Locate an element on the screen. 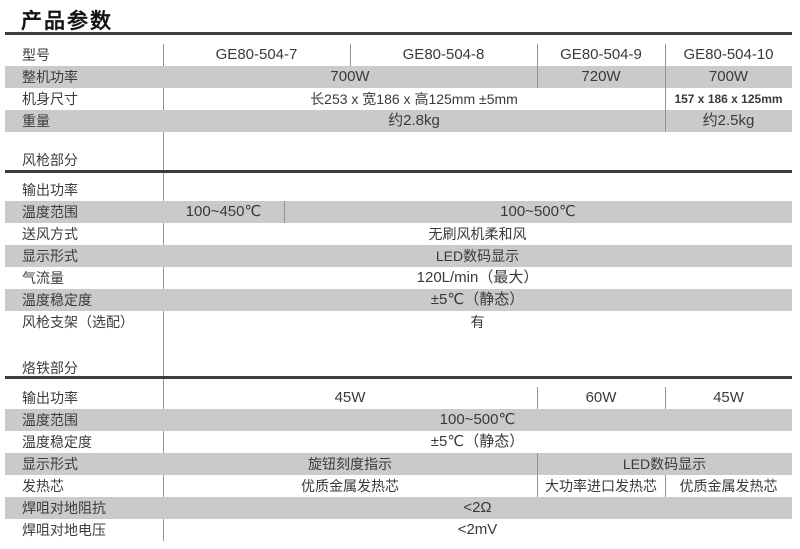 Image resolution: width=800 pixels, height=549 pixels. model-3: GE80-504-9 is located at coordinates (601, 54).